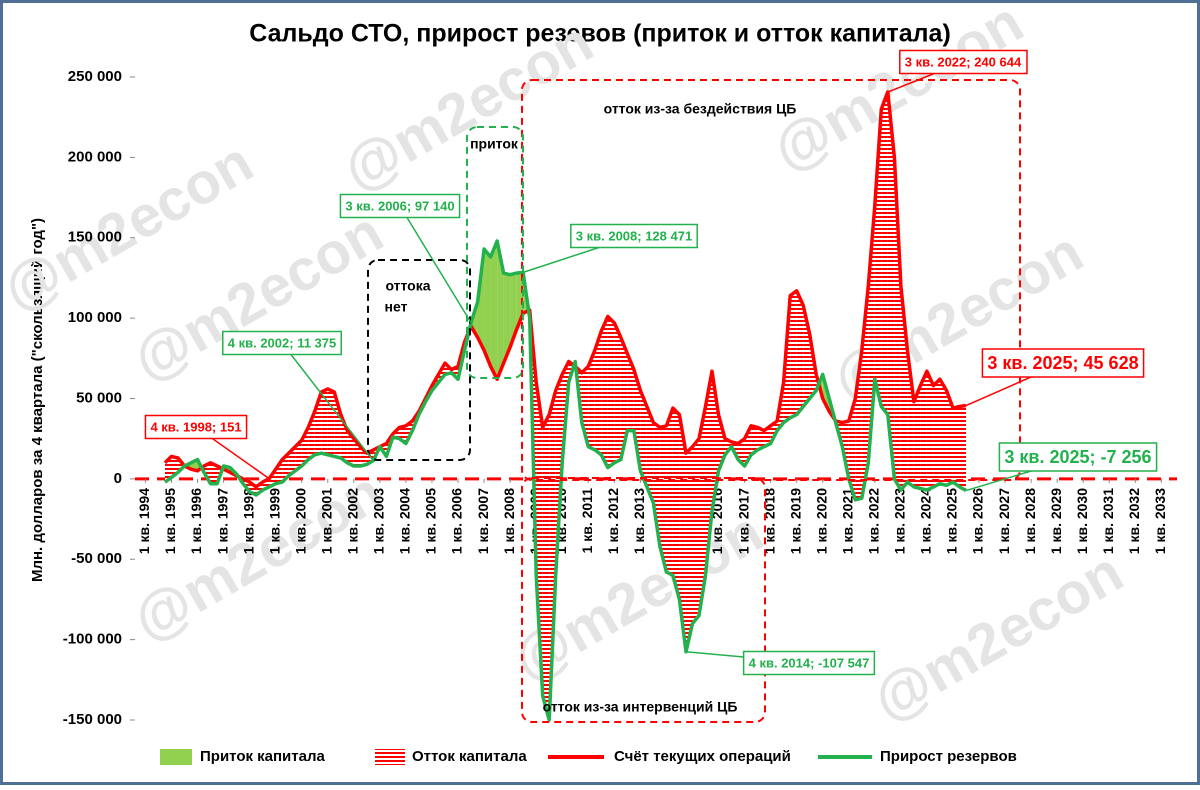  I want to click on y-tick-label: -100 000, so click(92, 639).